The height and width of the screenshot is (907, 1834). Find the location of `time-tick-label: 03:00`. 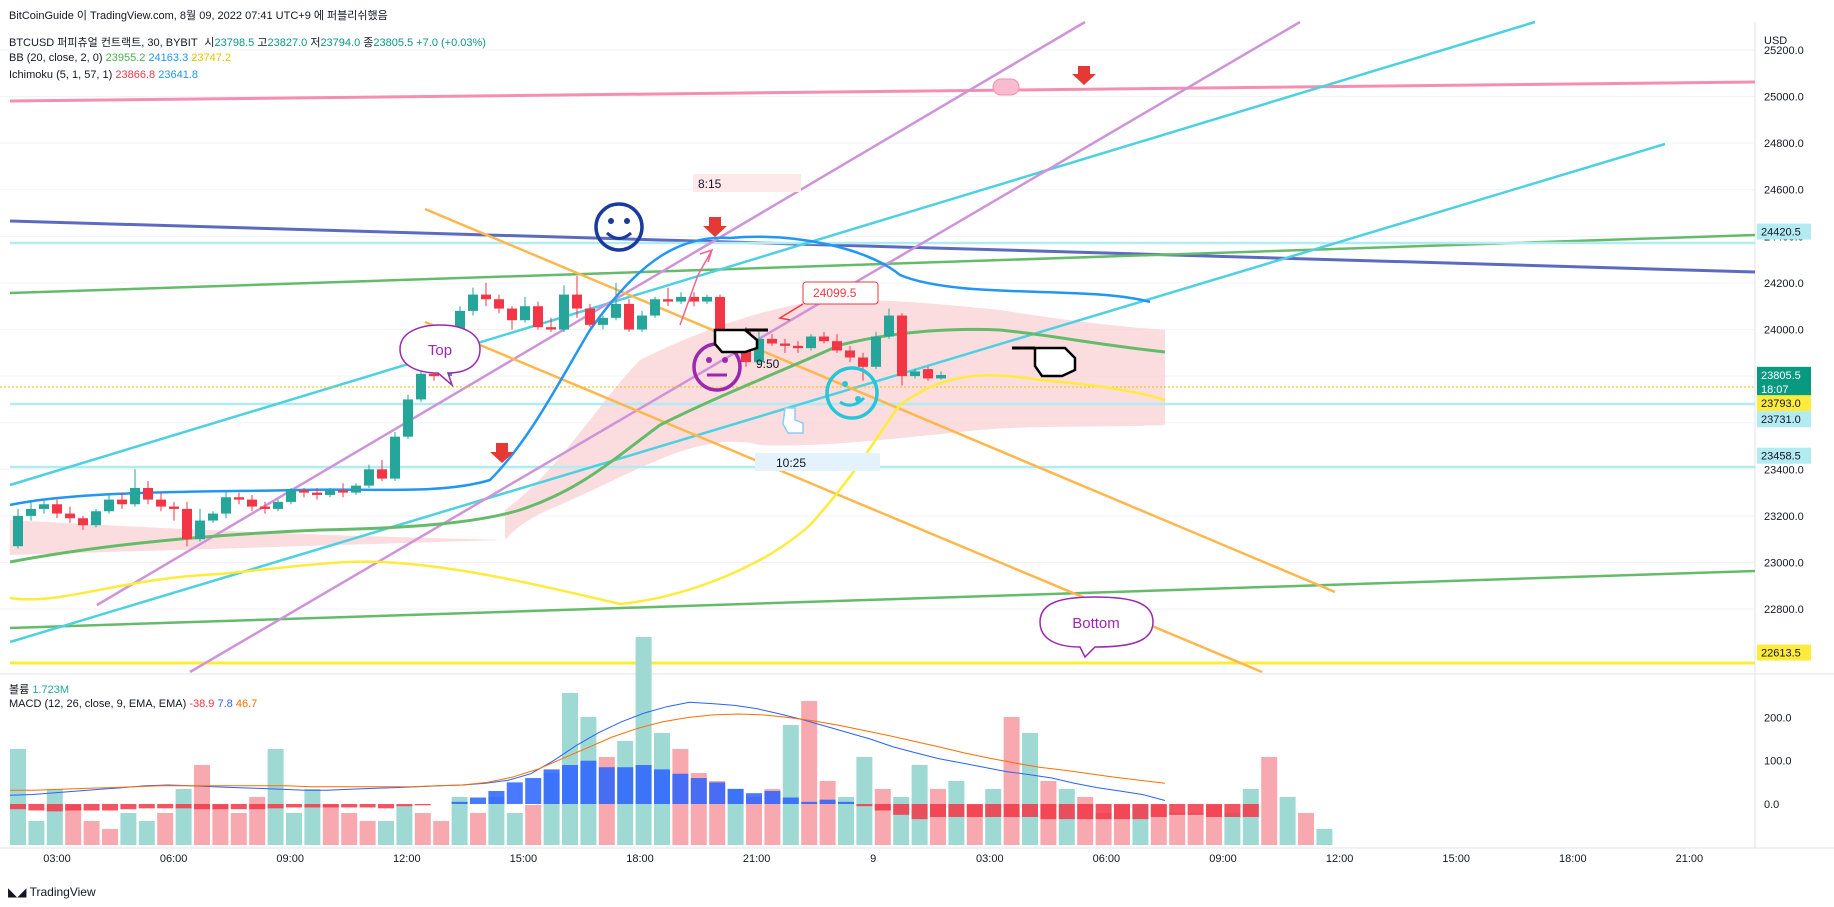

time-tick-label: 03:00 is located at coordinates (57, 859).